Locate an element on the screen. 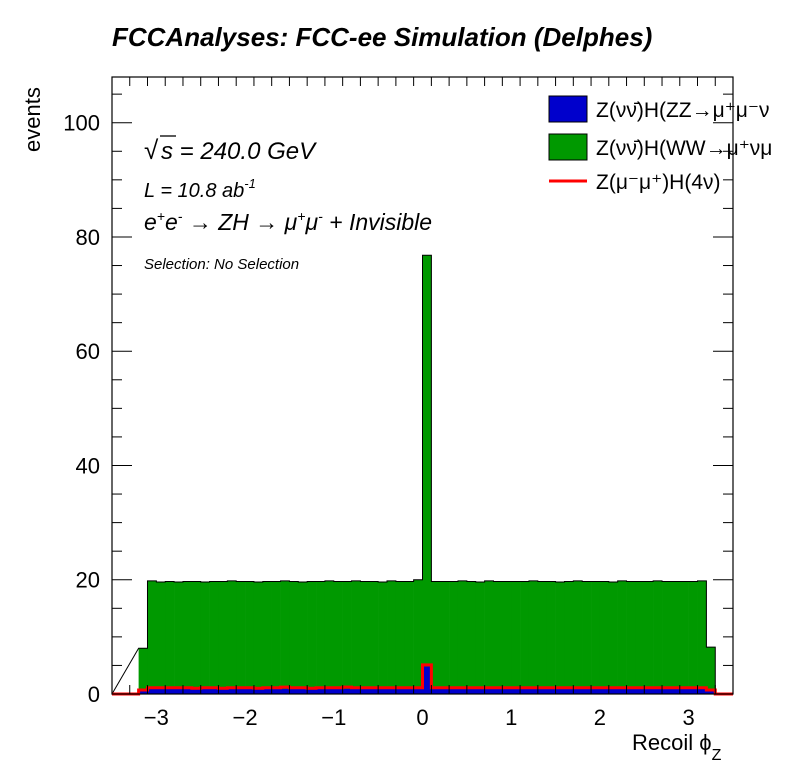 This screenshot has width=796, height=772. x-tick-label: 1 is located at coordinates (511, 717).